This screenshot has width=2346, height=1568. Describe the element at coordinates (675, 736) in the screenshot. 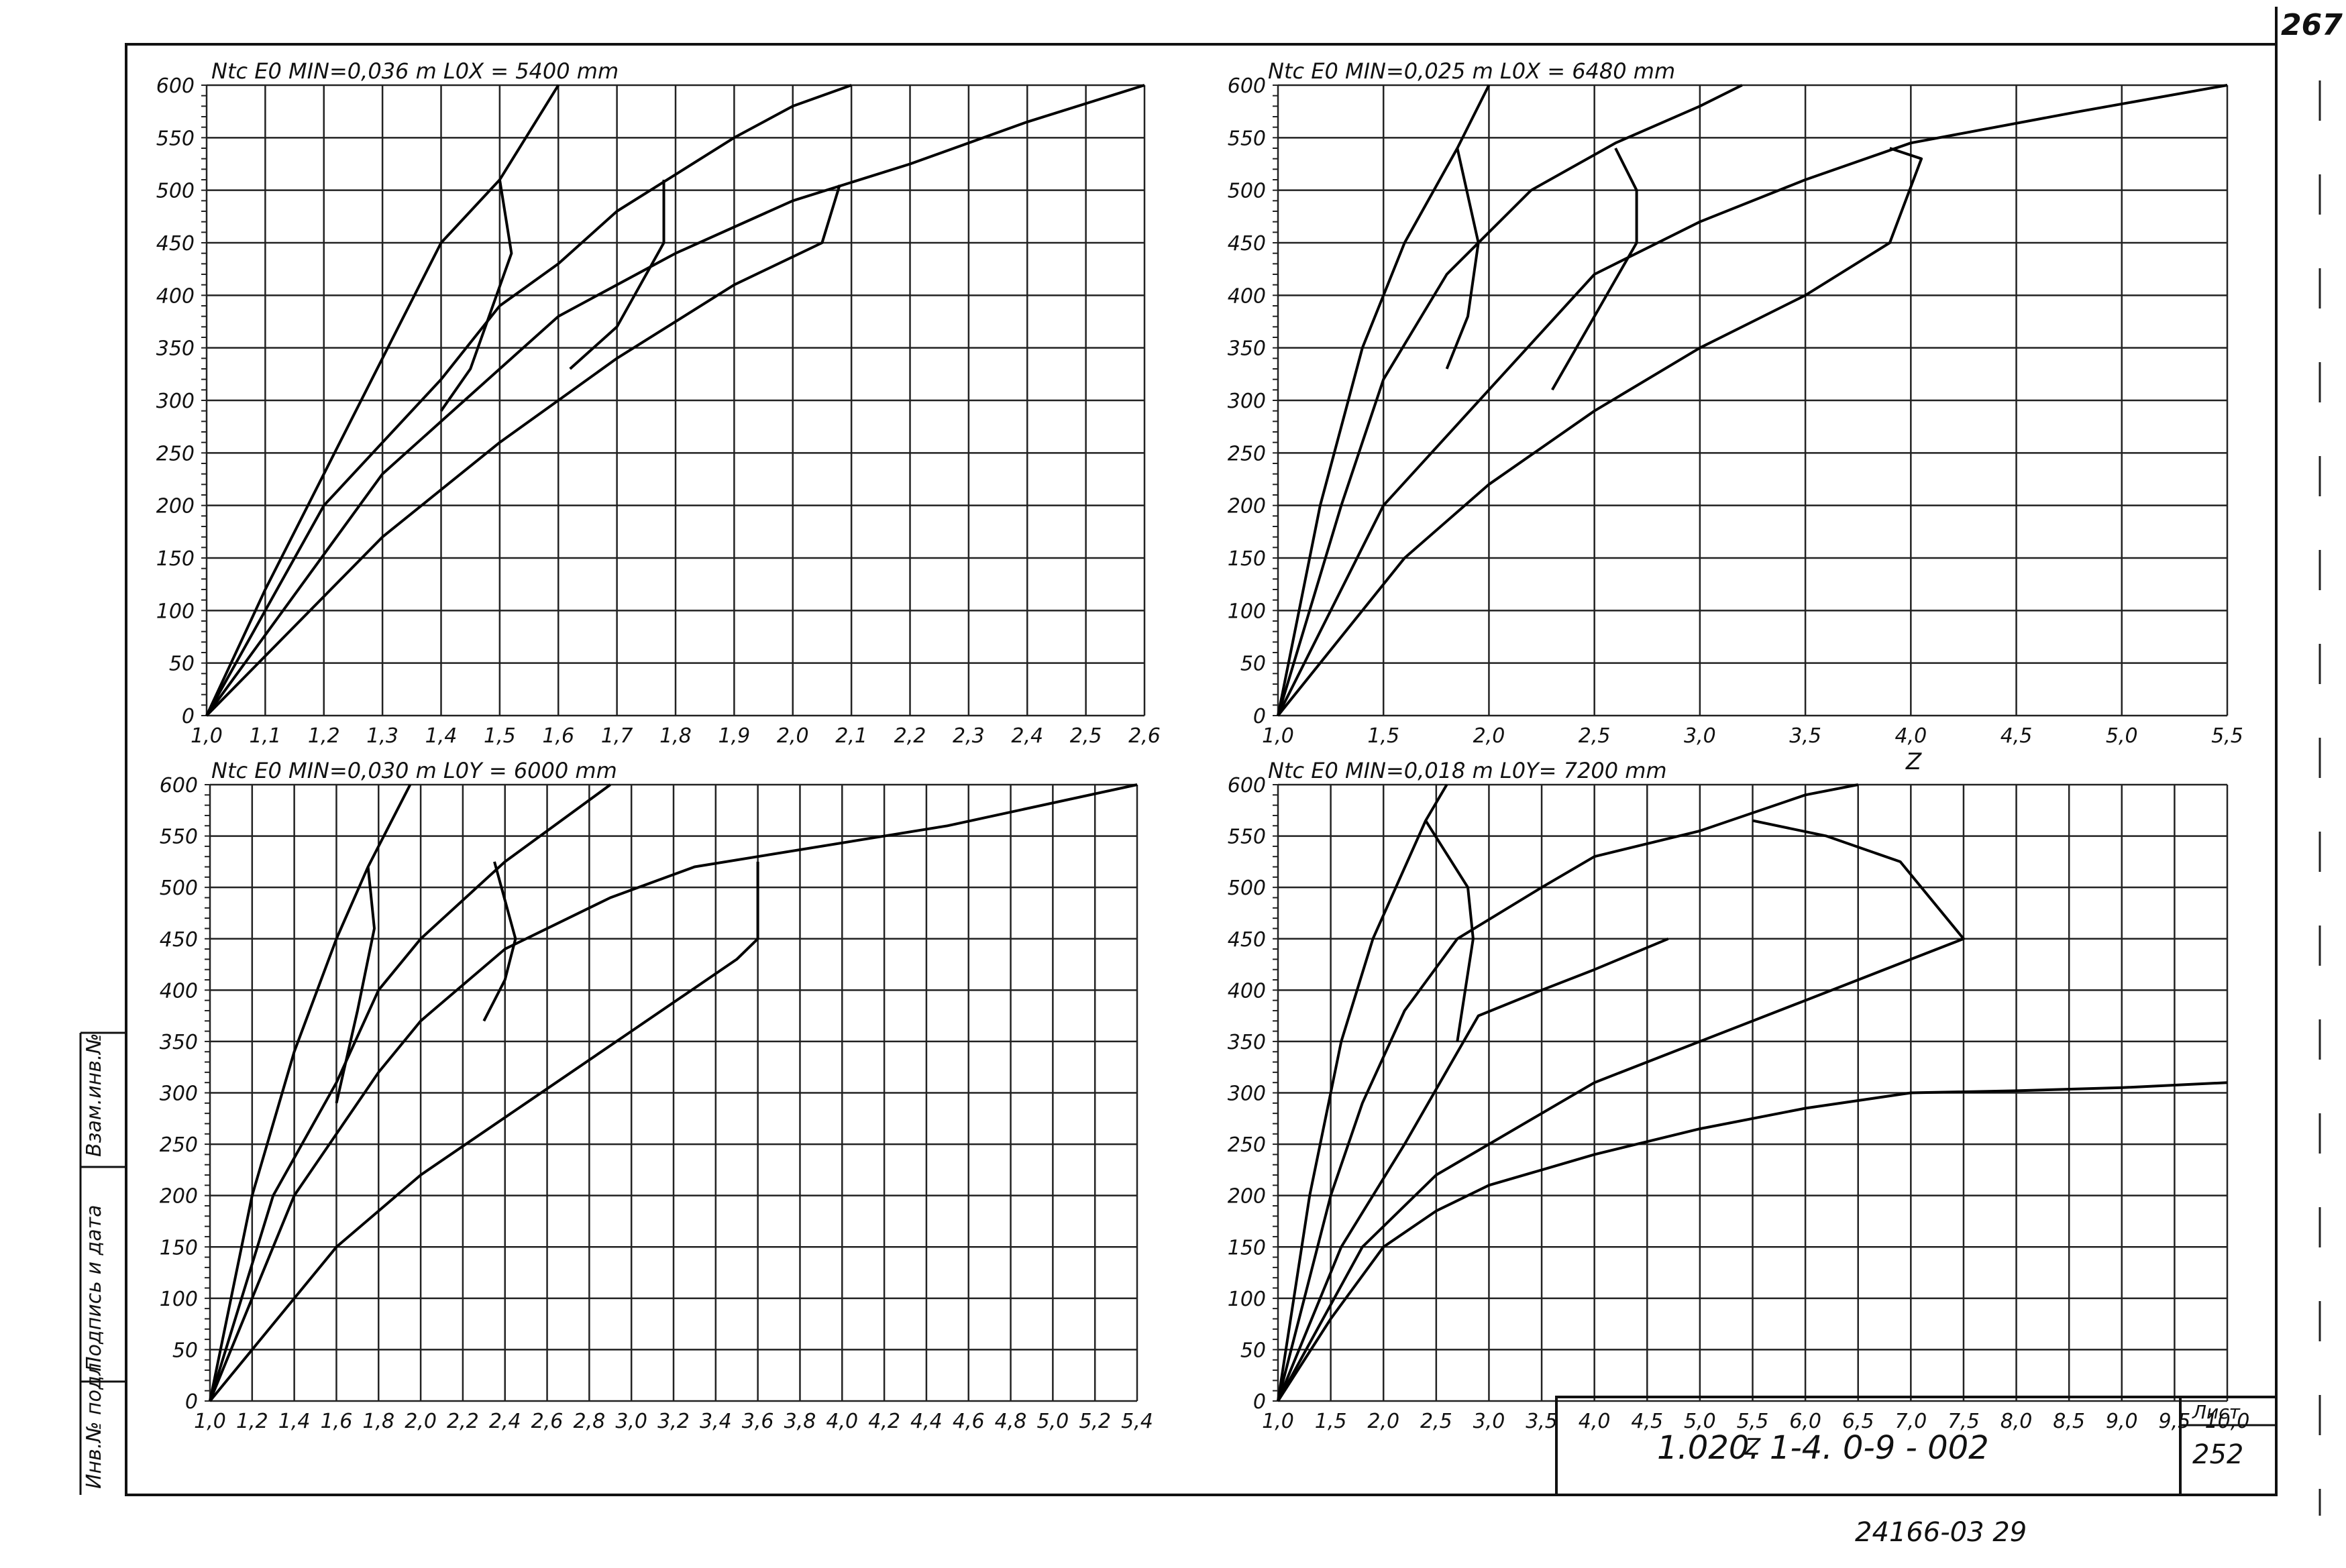

I see `x-tick-label: 1,8` at that location.